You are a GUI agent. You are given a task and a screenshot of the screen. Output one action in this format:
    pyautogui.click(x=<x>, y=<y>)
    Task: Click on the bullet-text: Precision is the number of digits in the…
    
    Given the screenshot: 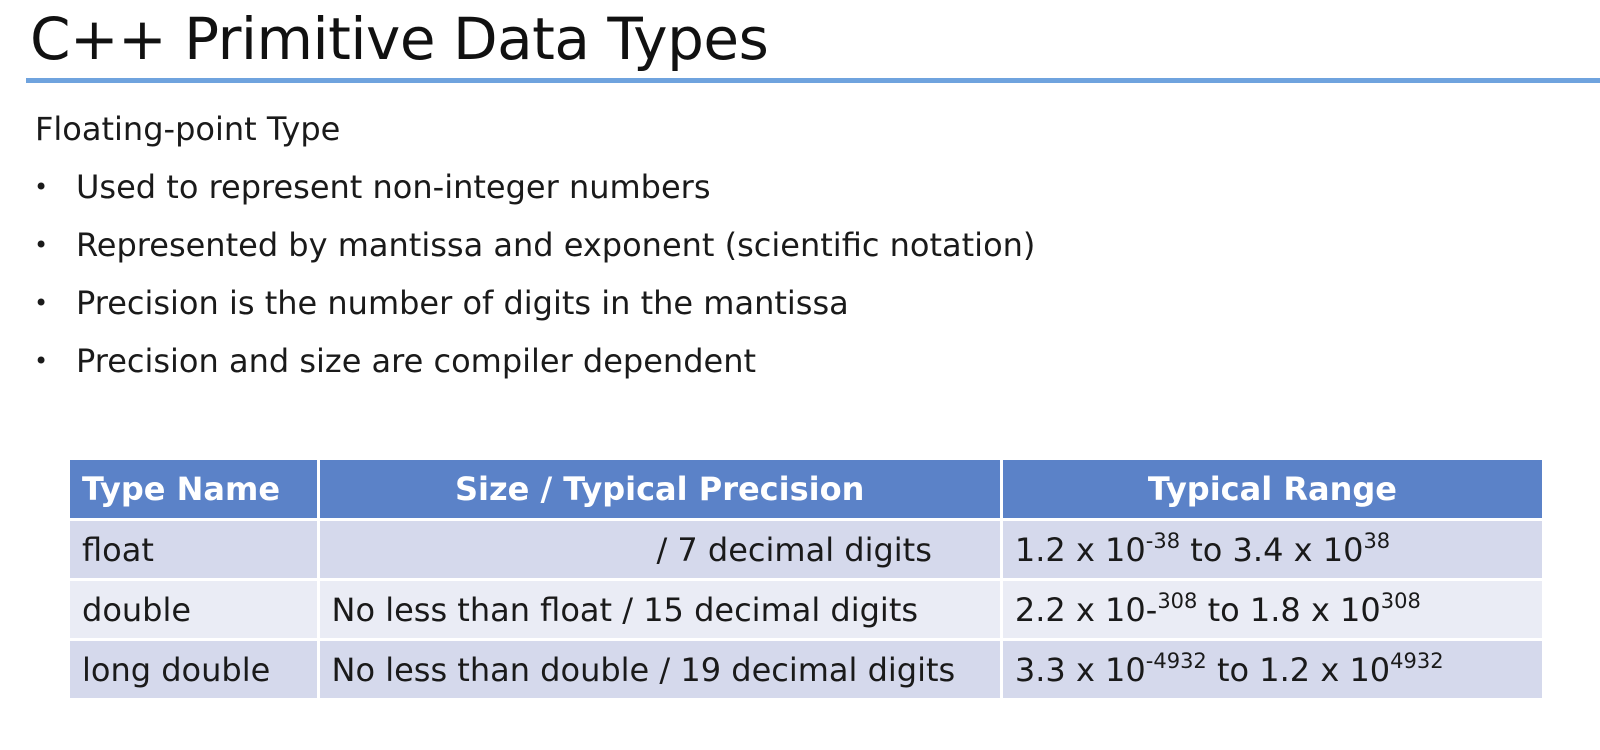 What is the action you would take?
    pyautogui.click(x=462, y=303)
    